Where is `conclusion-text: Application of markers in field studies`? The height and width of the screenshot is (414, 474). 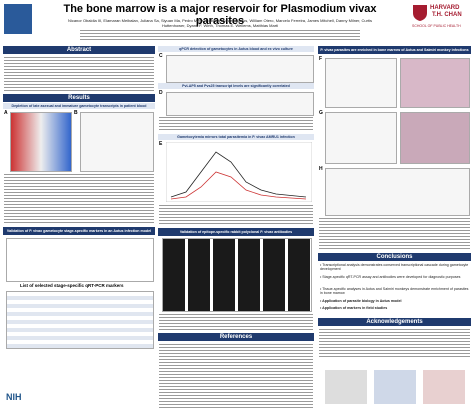 conclusion-text: Application of markers in field studies is located at coordinates (355, 308).